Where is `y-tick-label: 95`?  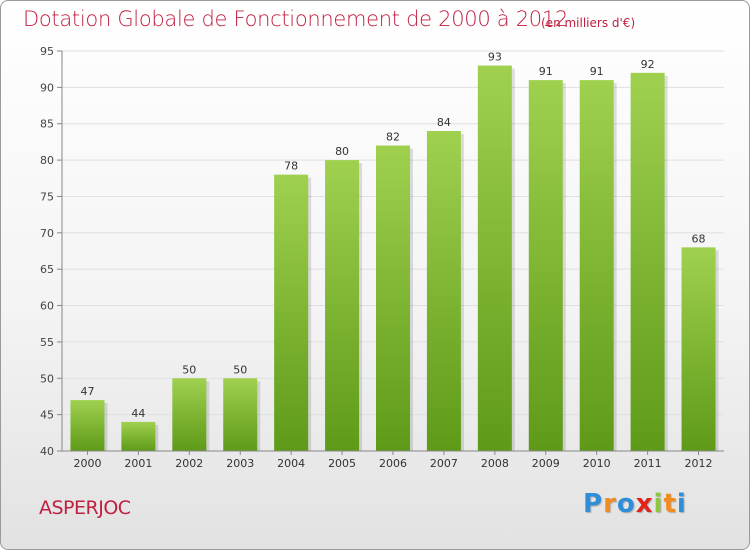
y-tick-label: 95 is located at coordinates (47, 51).